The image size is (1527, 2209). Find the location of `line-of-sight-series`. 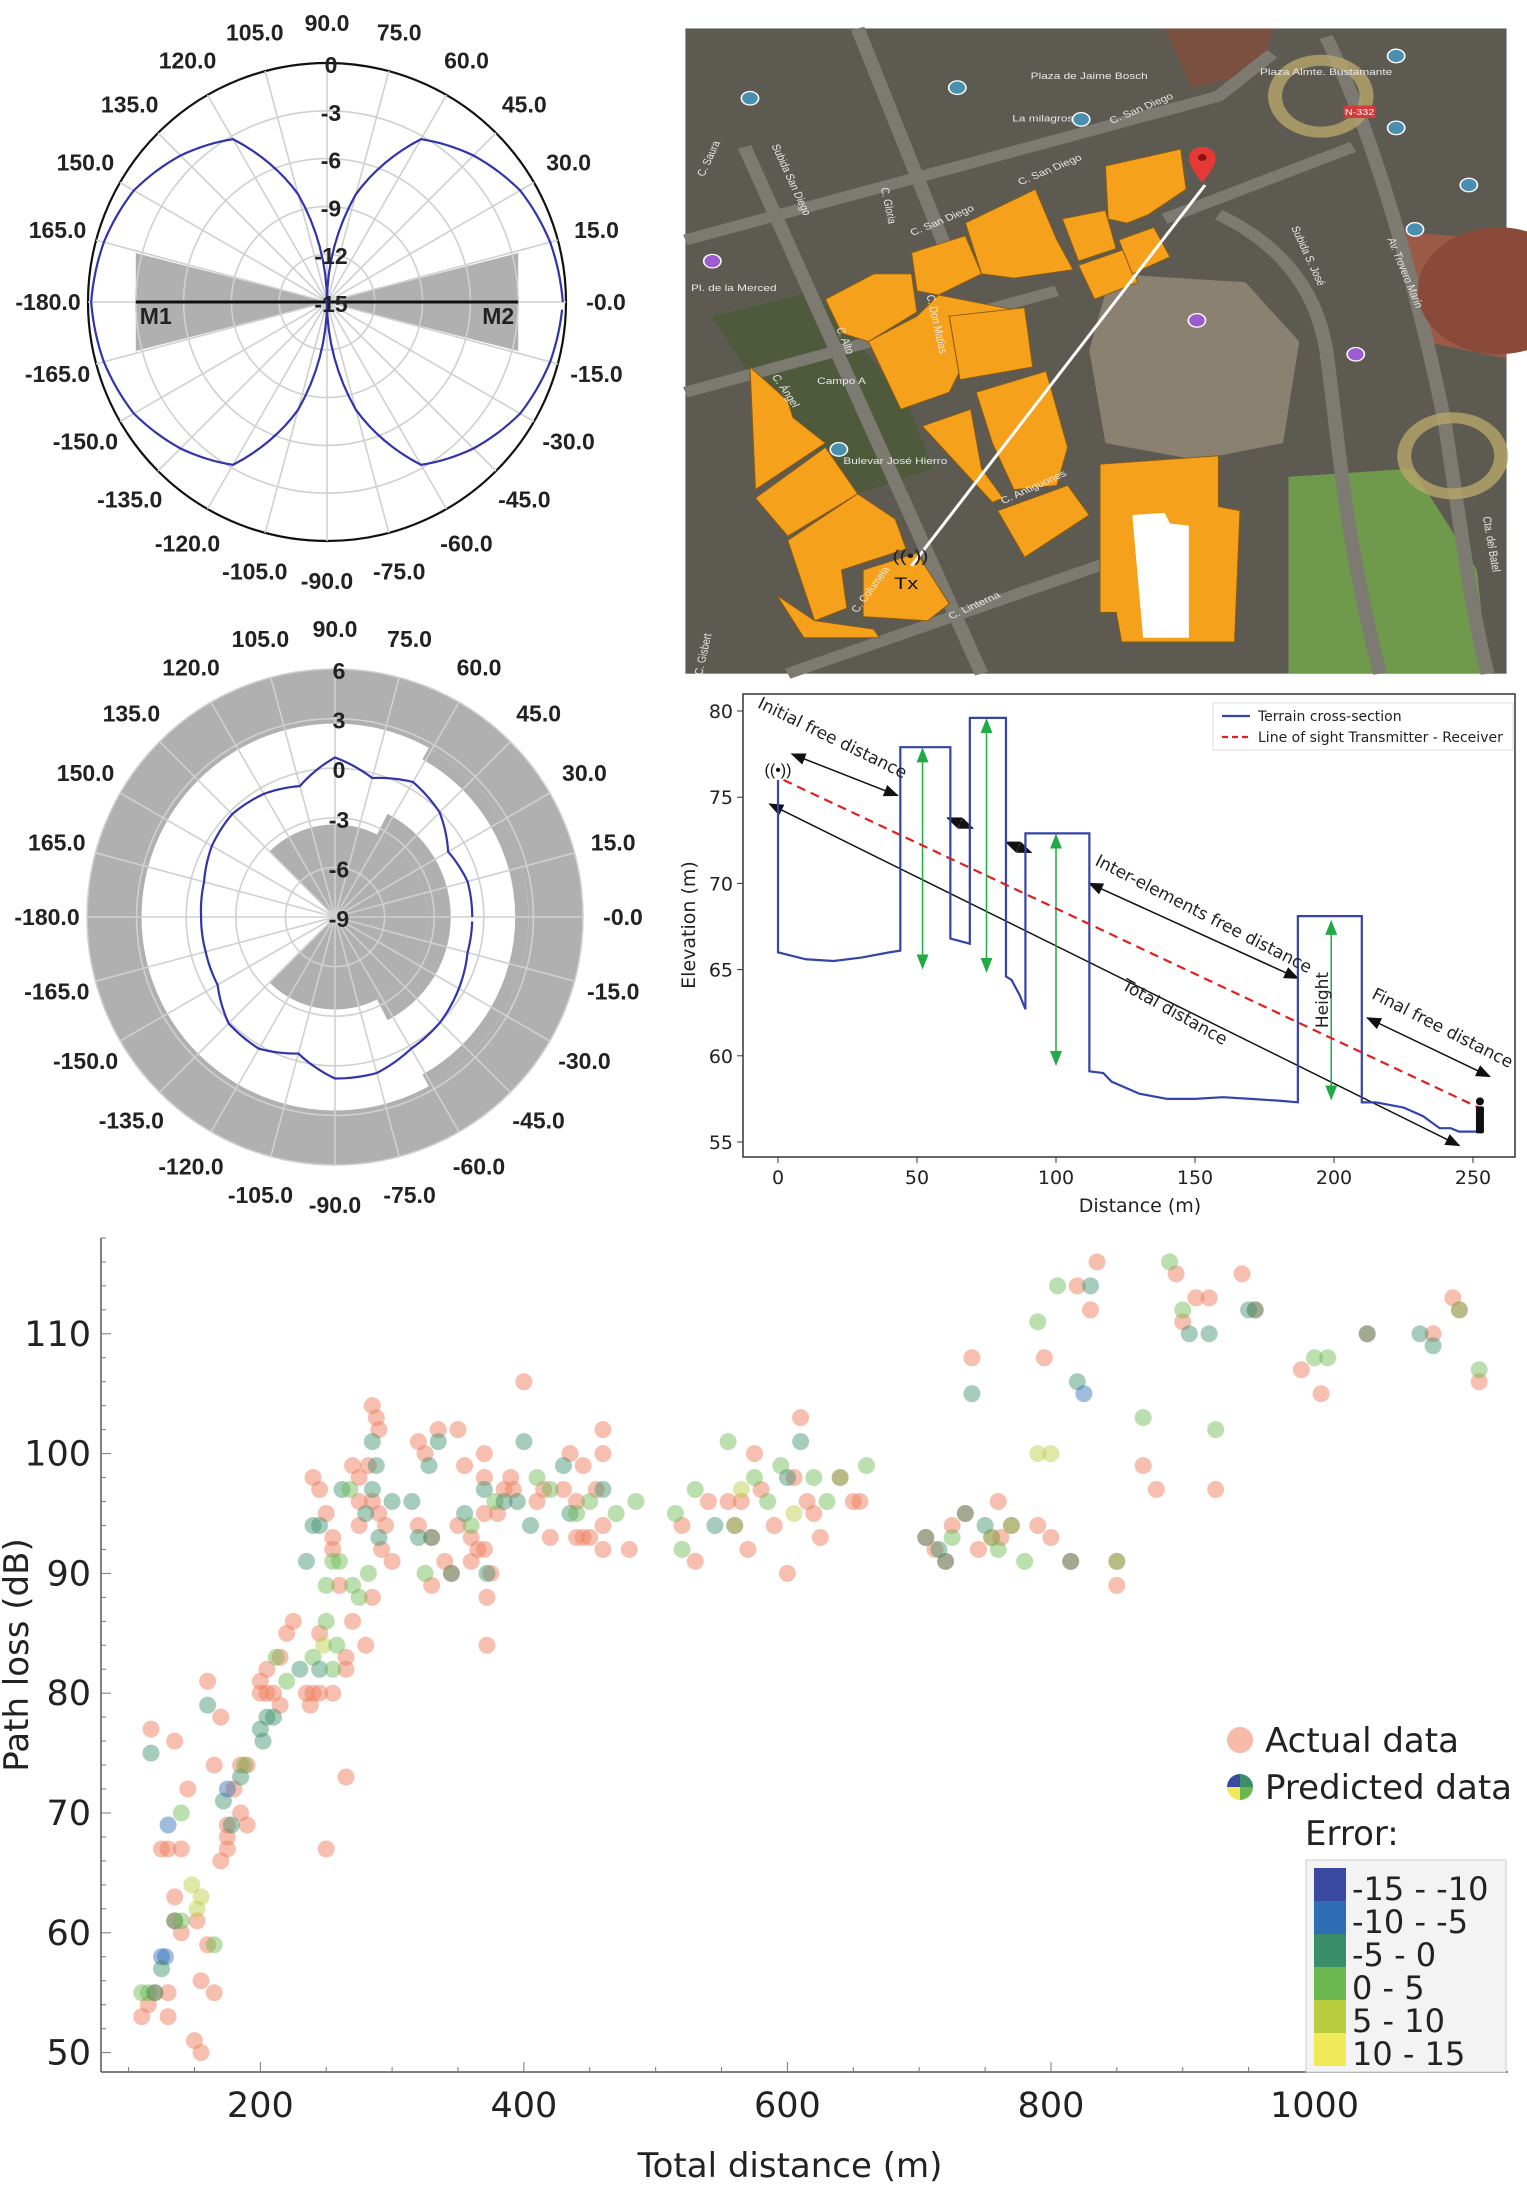

line-of-sight-series is located at coordinates (1131, 943).